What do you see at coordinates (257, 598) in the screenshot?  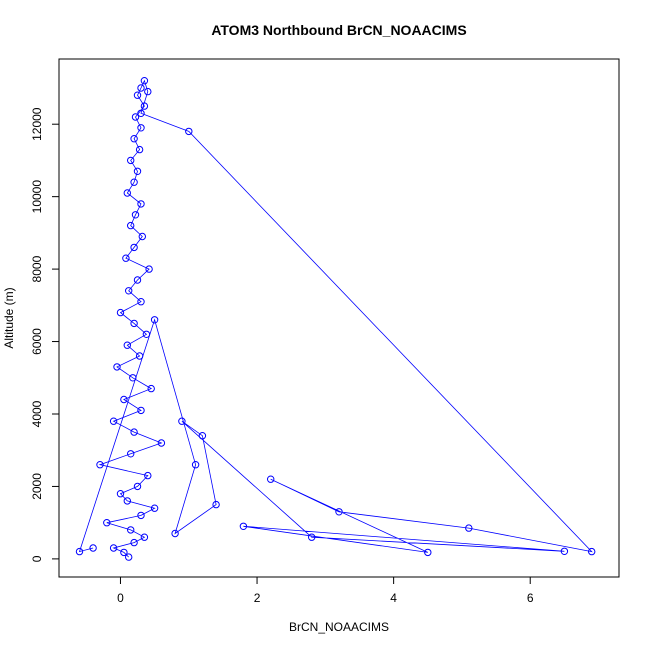 I see `x-tick-label: 2` at bounding box center [257, 598].